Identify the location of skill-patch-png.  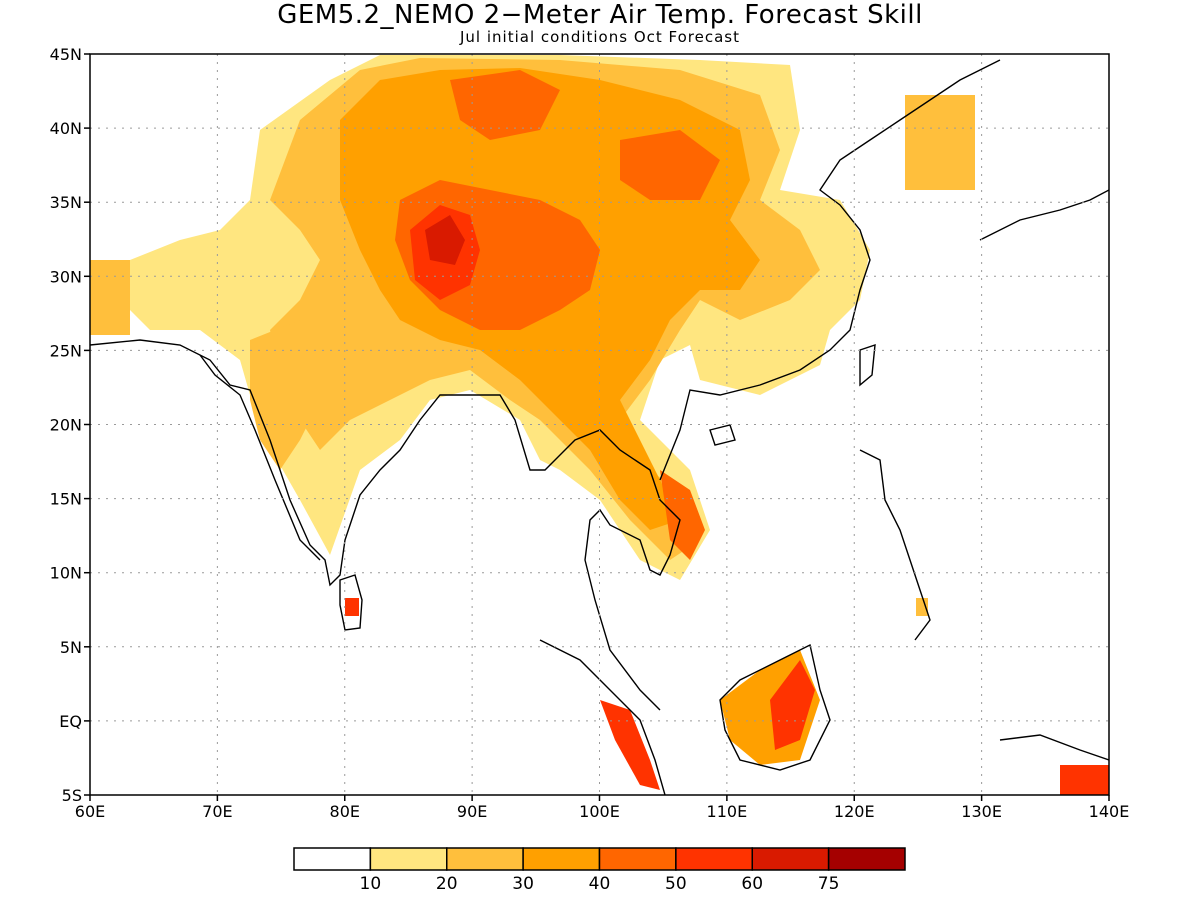
(1084, 780).